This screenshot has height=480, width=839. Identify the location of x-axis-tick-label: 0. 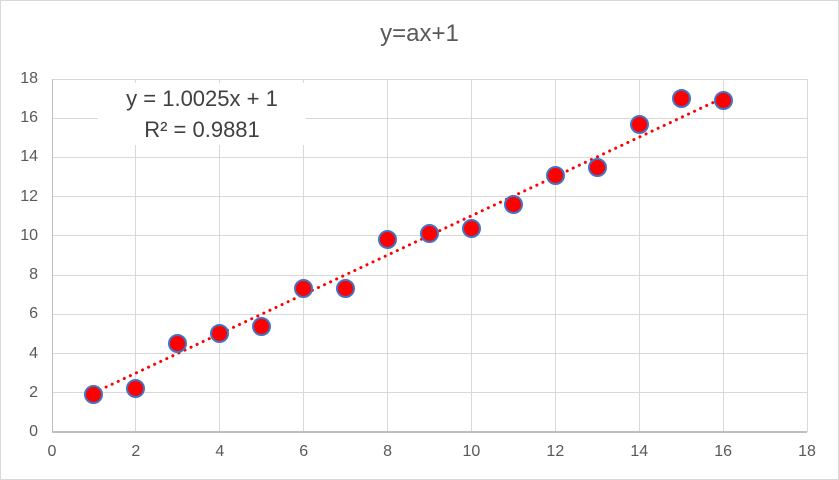
(52, 451).